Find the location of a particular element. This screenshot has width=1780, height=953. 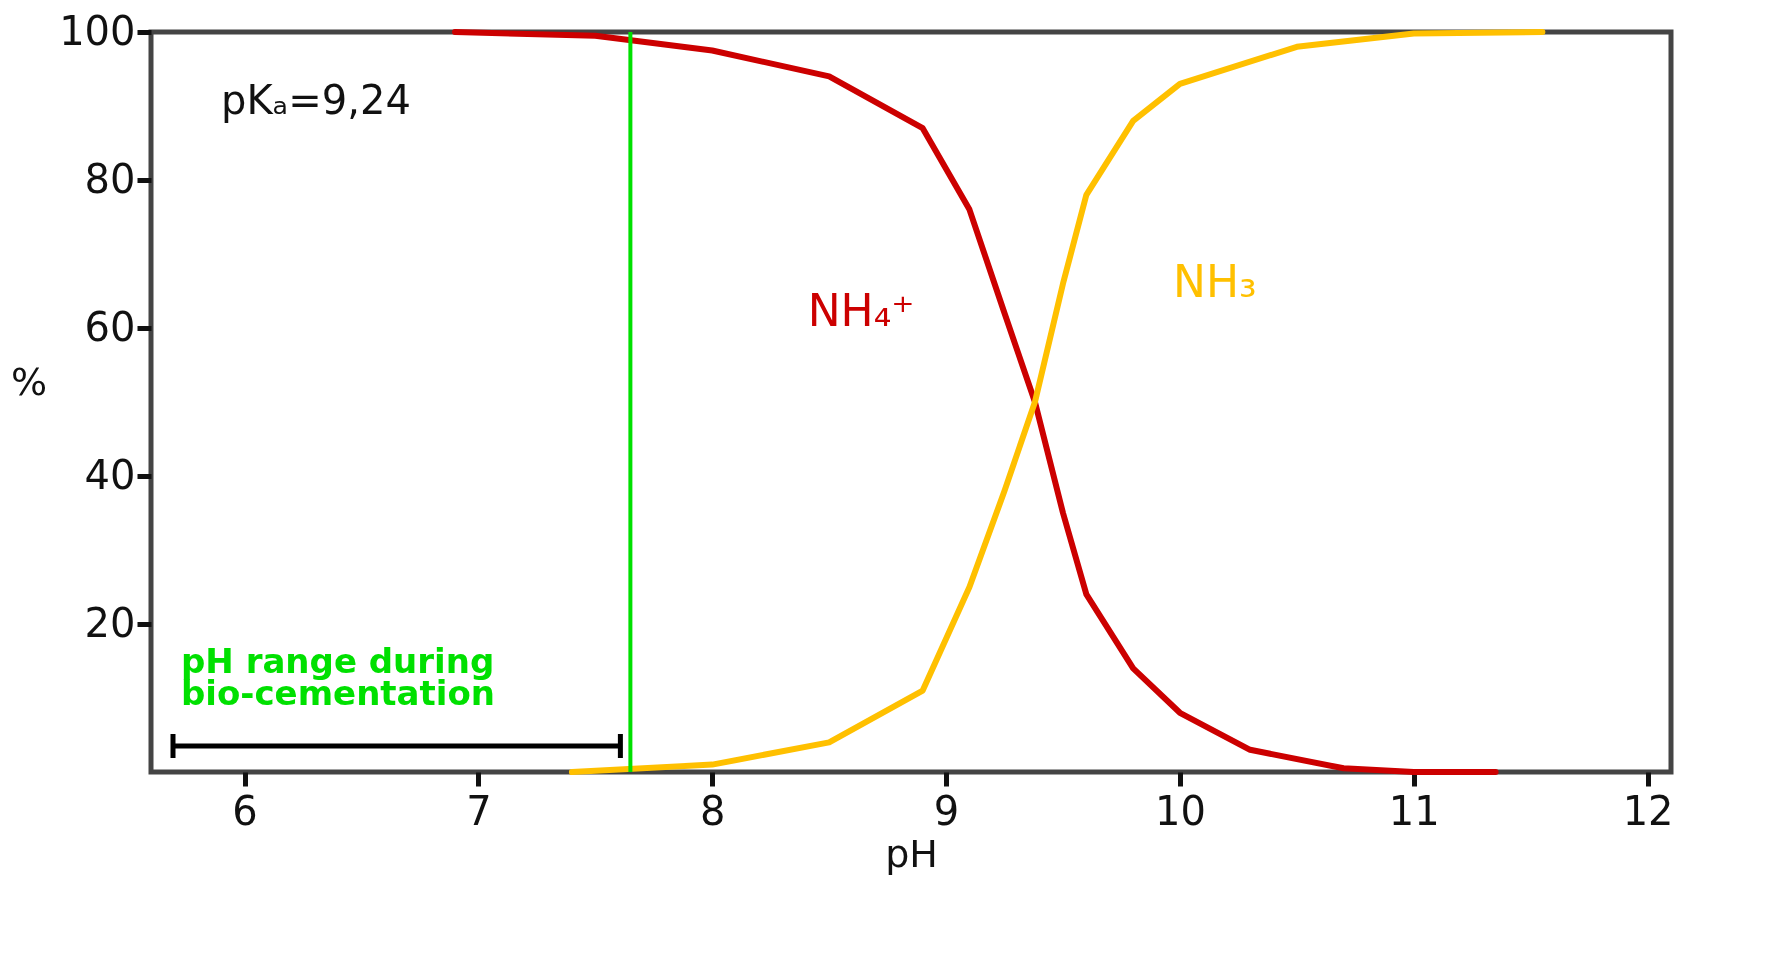

text: NH₃ is located at coordinates (1215, 281).